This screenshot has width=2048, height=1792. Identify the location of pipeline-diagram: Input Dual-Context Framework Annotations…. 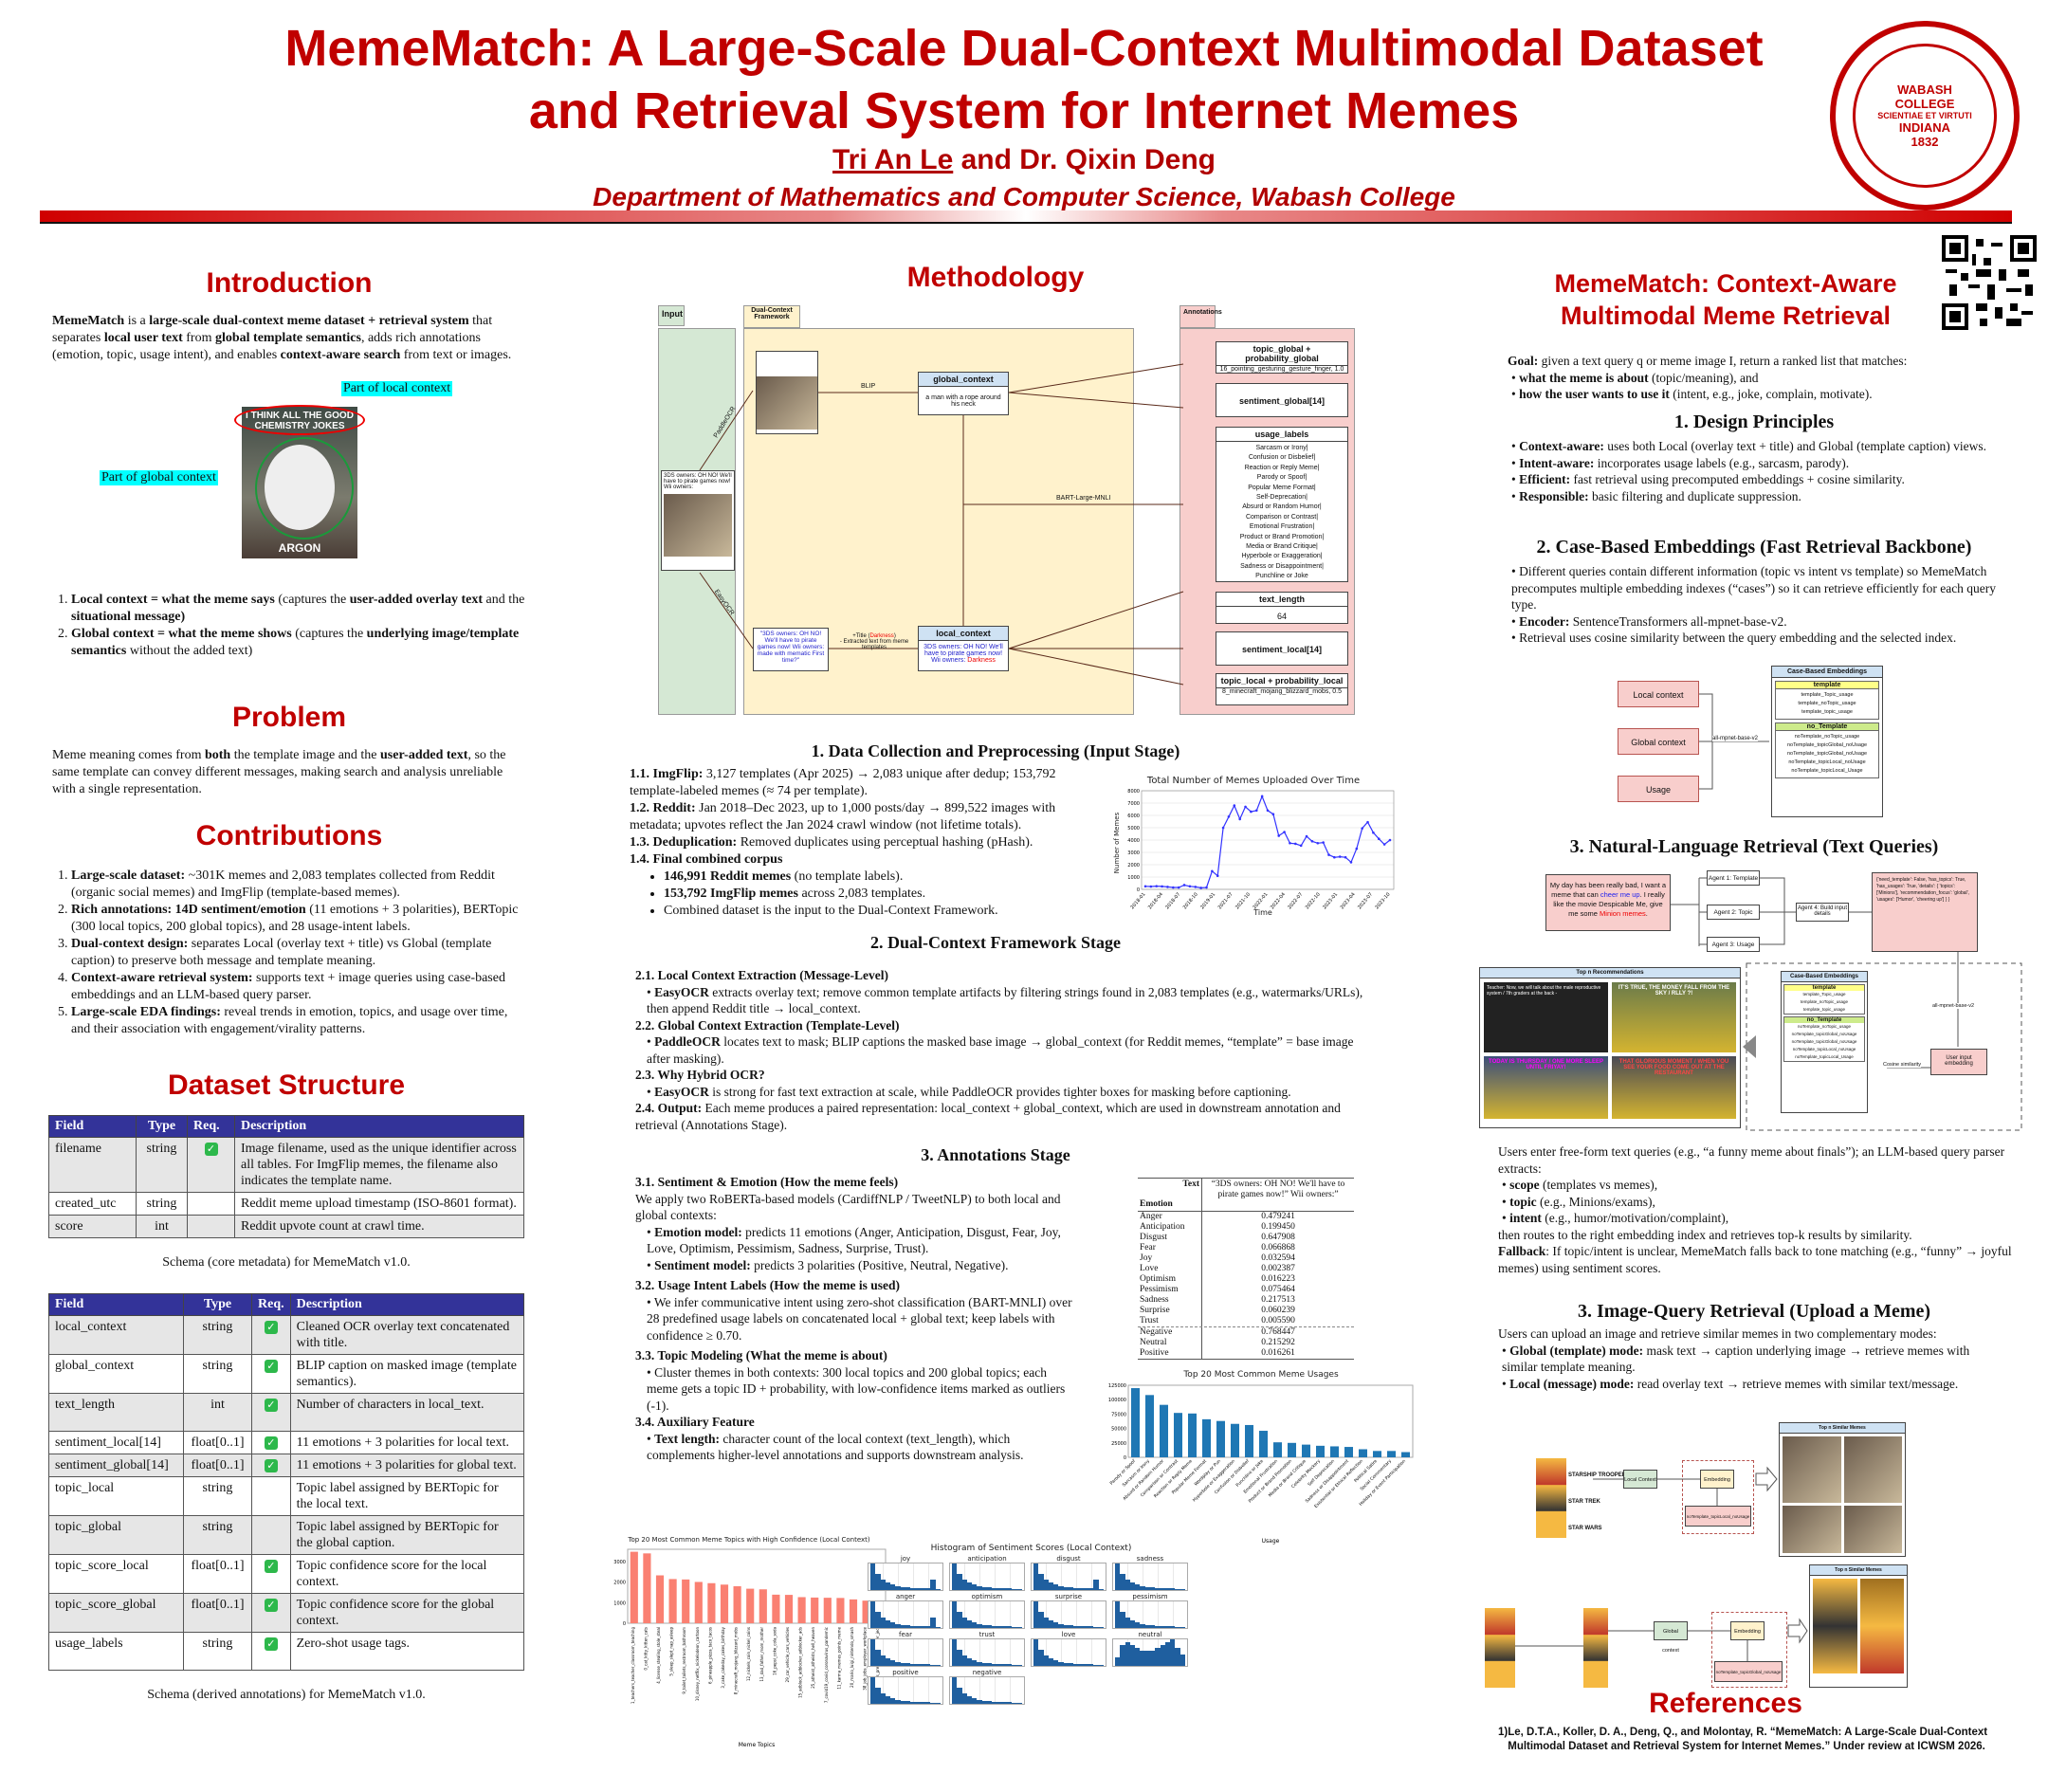
(1009, 510).